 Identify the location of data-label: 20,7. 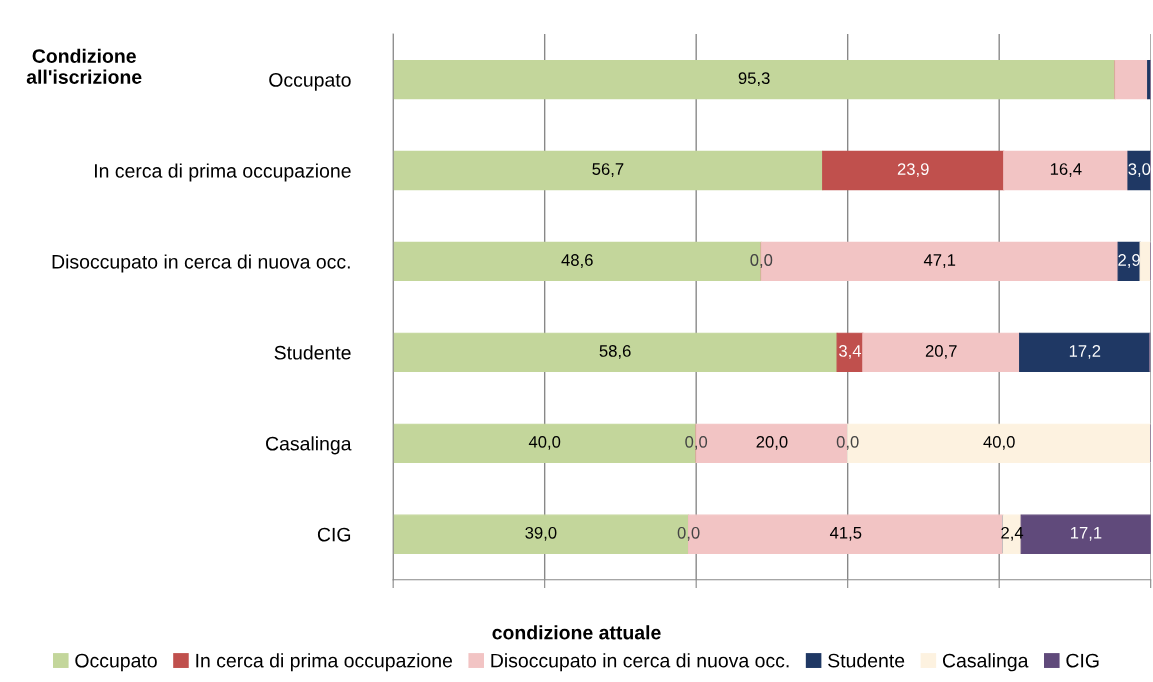
(941, 352).